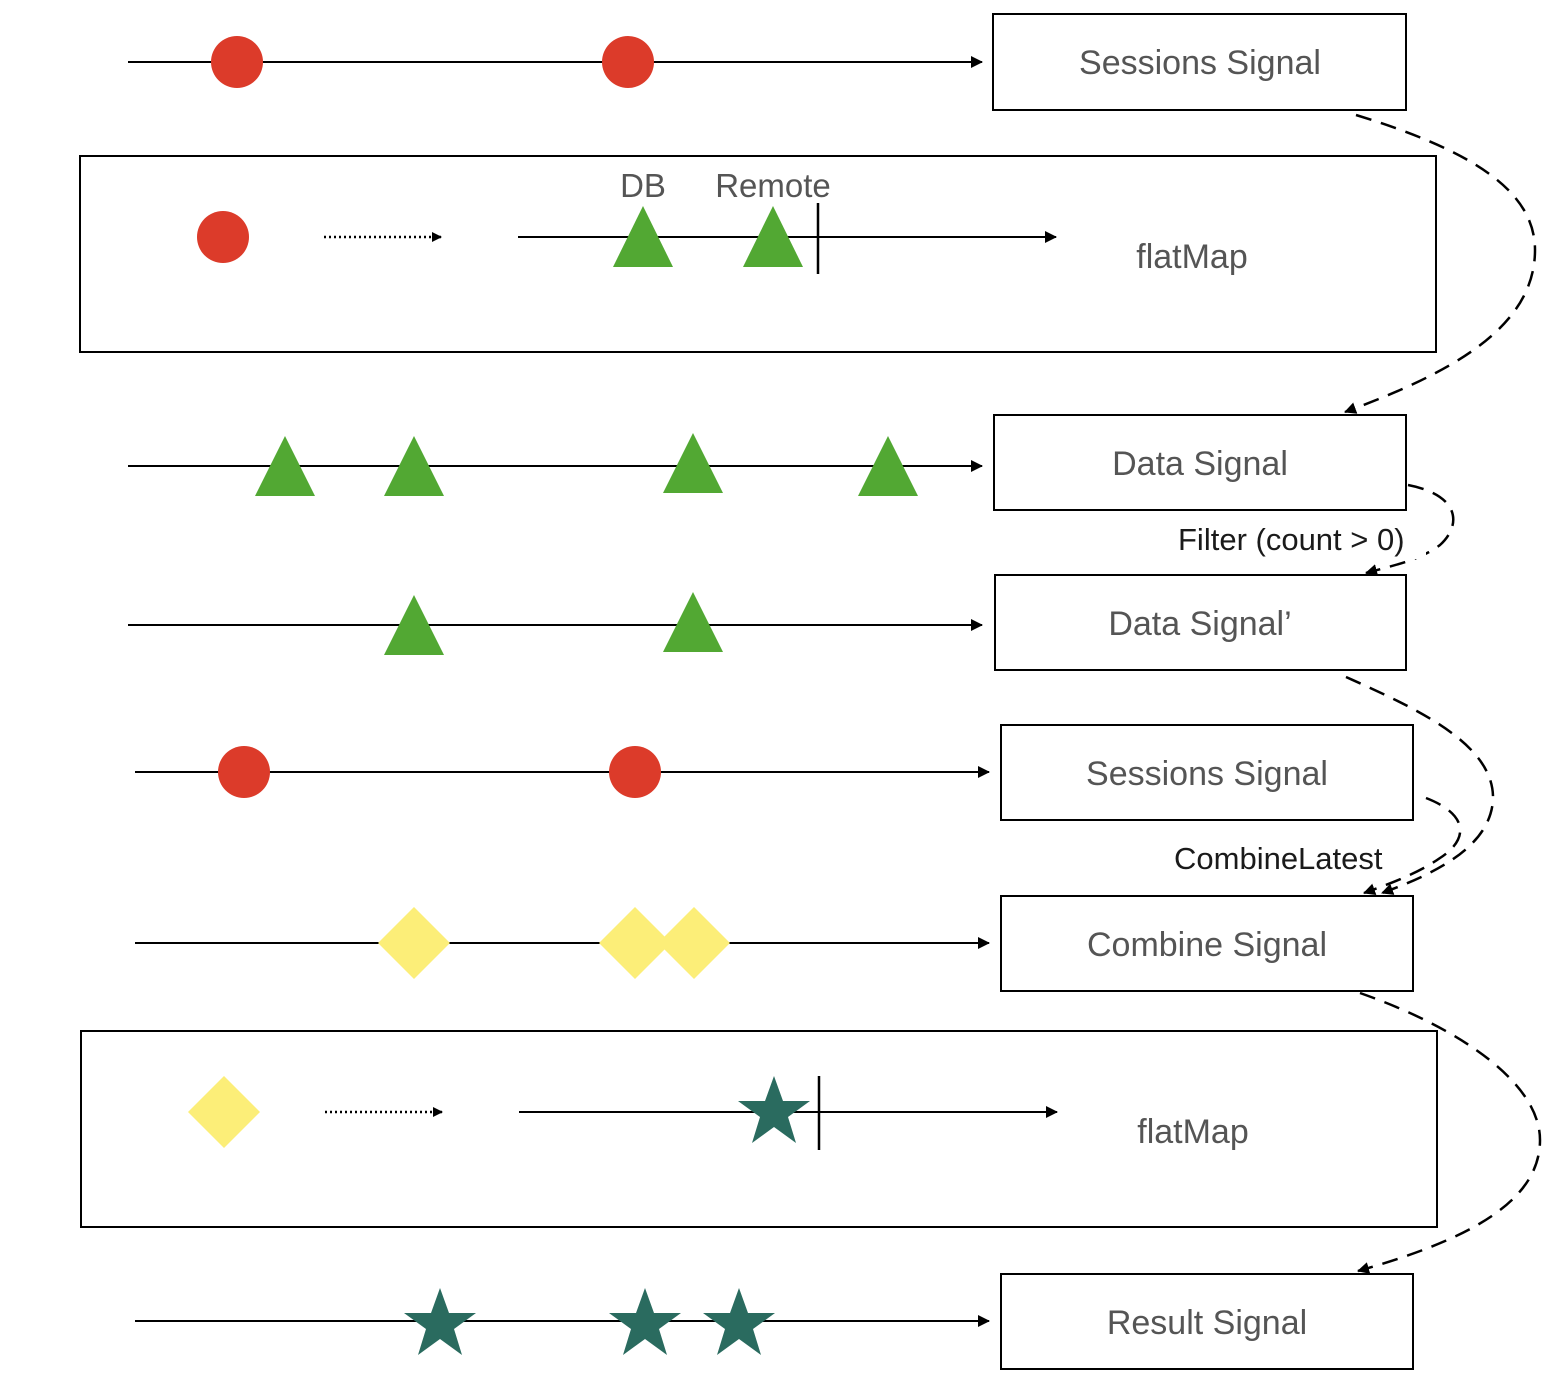 Image resolution: width=1560 pixels, height=1378 pixels. I want to click on combine-signal-label: Combine Signal, so click(1207, 945).